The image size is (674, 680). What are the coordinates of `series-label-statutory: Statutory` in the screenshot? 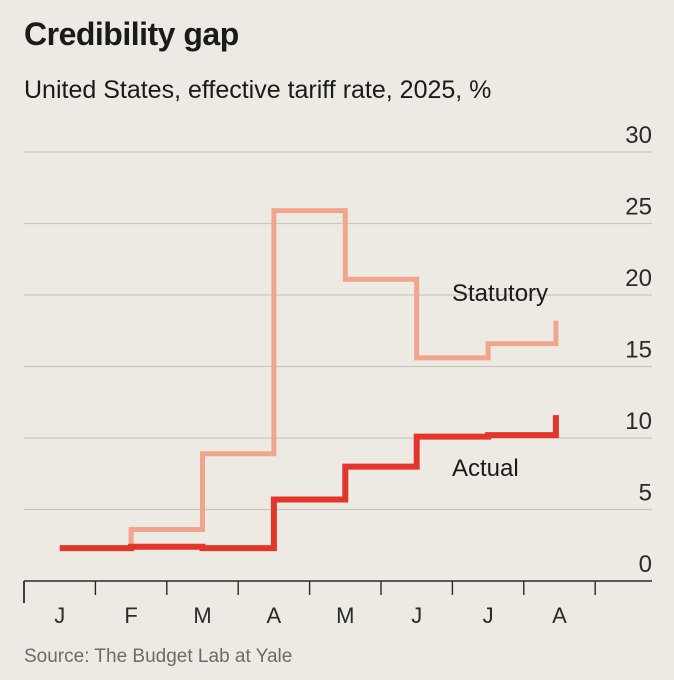 It's located at (500, 293).